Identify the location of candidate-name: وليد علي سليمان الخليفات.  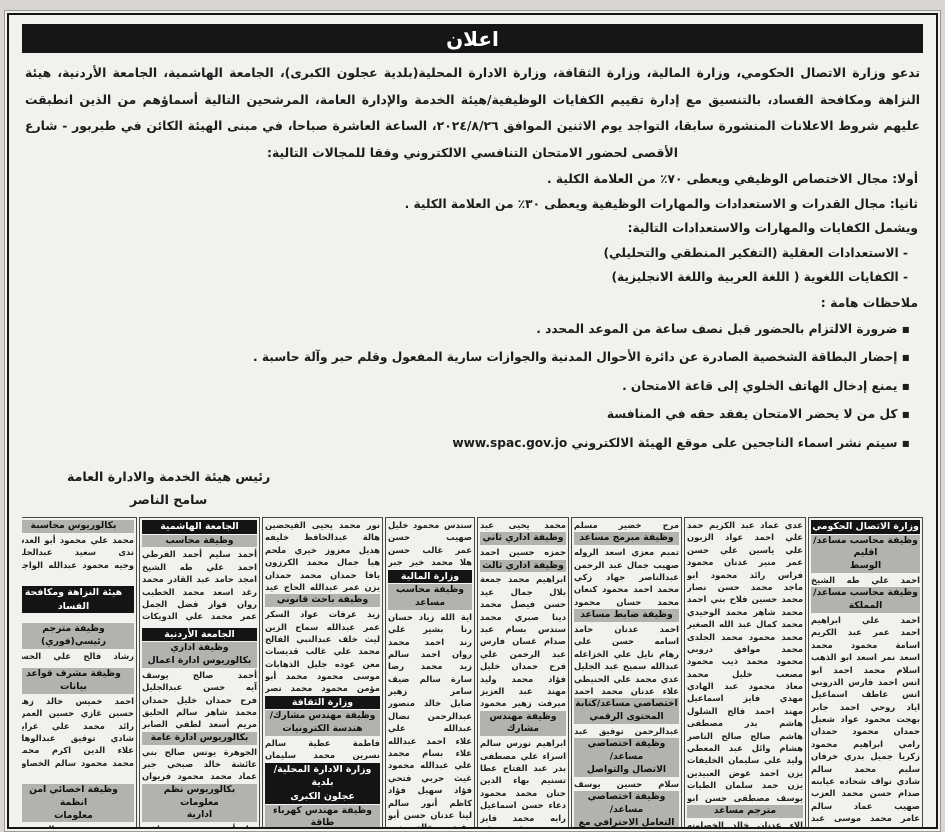
(745, 760).